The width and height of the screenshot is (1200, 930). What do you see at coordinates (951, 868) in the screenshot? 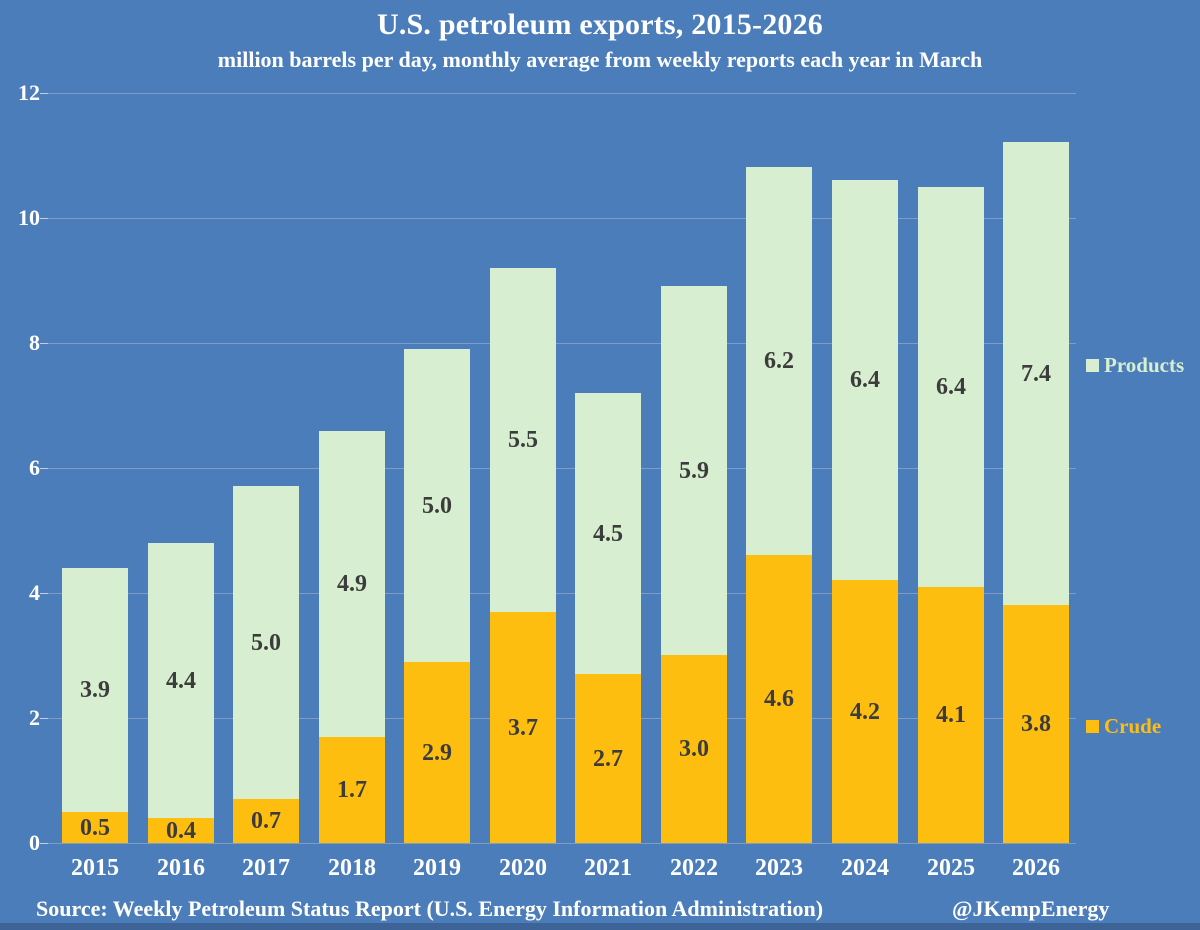
I see `x-axis-label-2025: 2025` at bounding box center [951, 868].